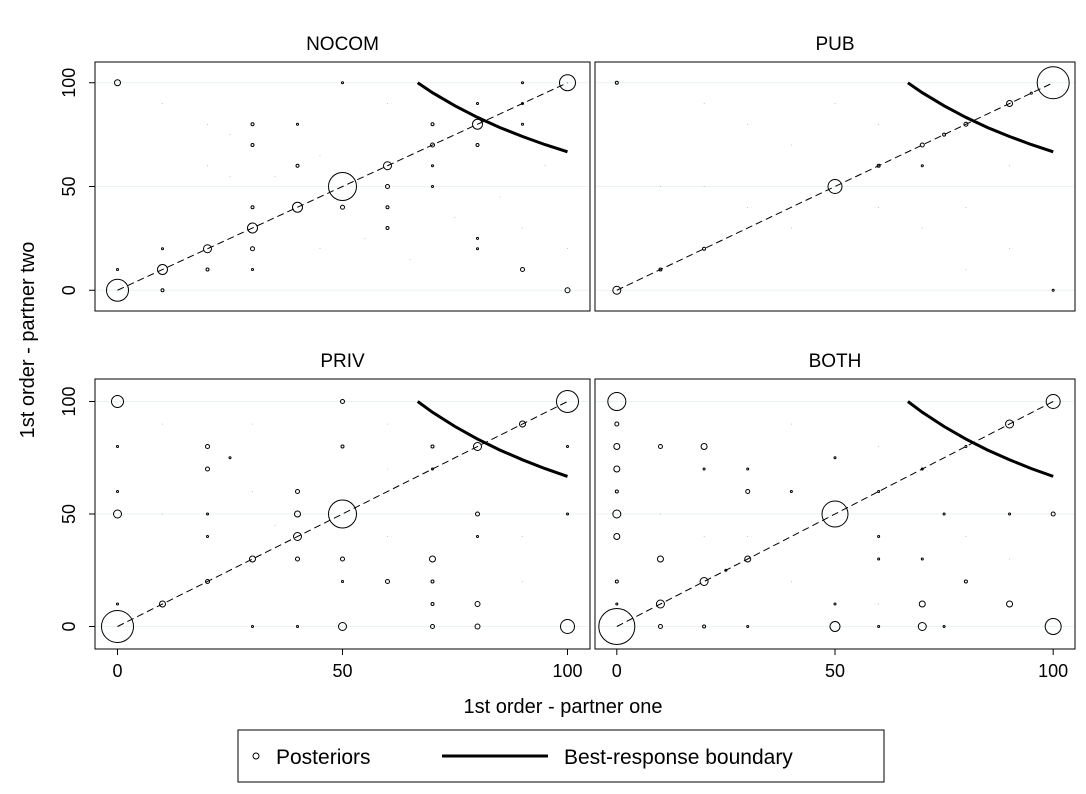 The image size is (1086, 794). What do you see at coordinates (835, 671) in the screenshot?
I see `x-tick-label-both-50: 50` at bounding box center [835, 671].